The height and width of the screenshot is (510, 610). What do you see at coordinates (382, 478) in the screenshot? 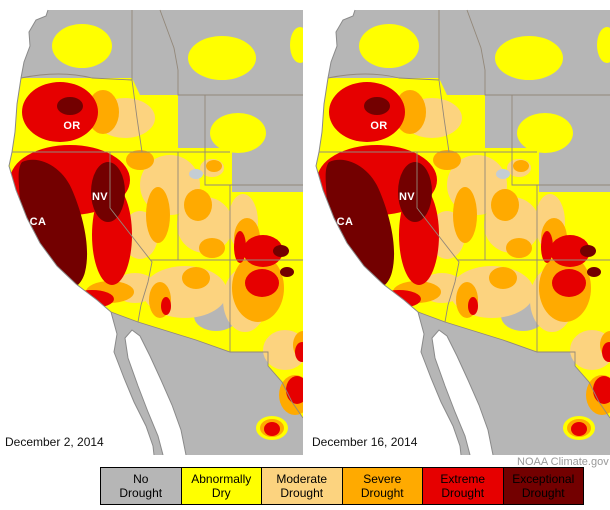
I see `legend-label-line1: Severe` at bounding box center [382, 478].